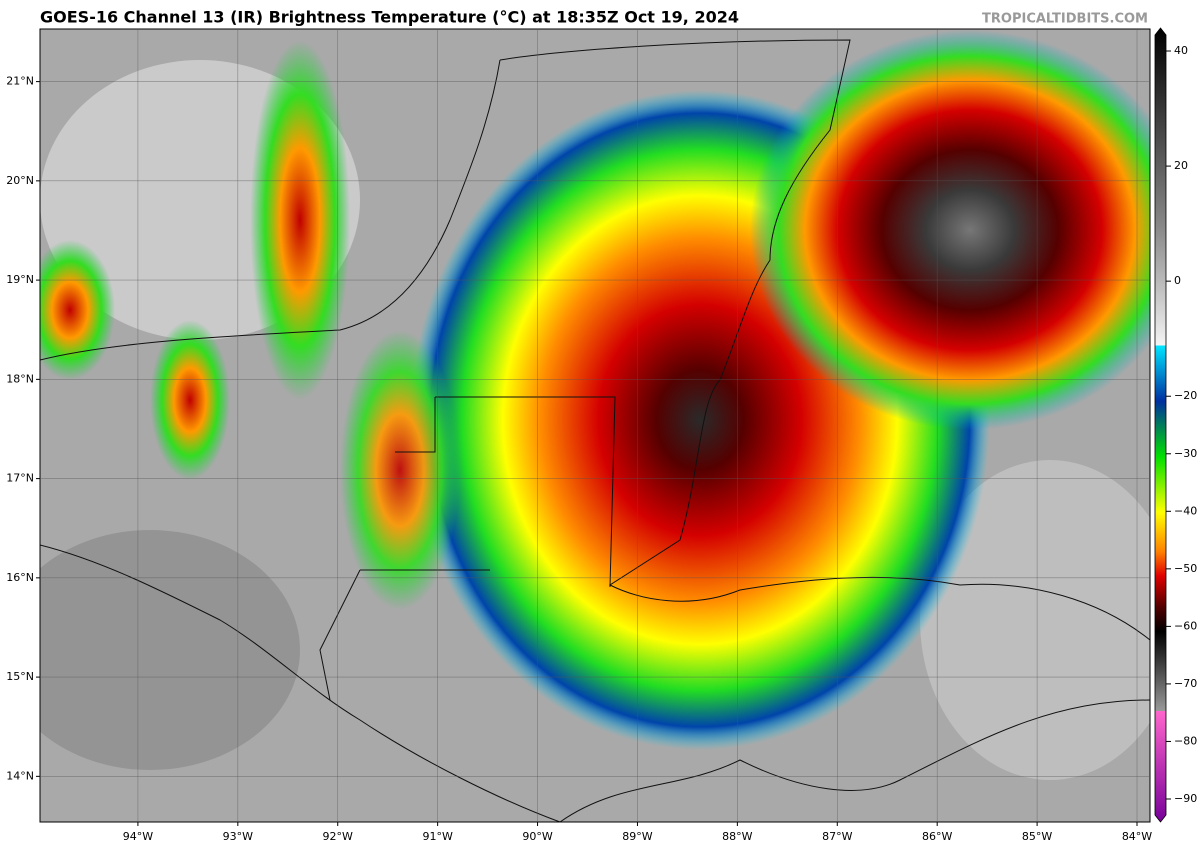 This screenshot has height=849, width=1200. What do you see at coordinates (20, 180) in the screenshot?
I see `lat-label: 20°N` at bounding box center [20, 180].